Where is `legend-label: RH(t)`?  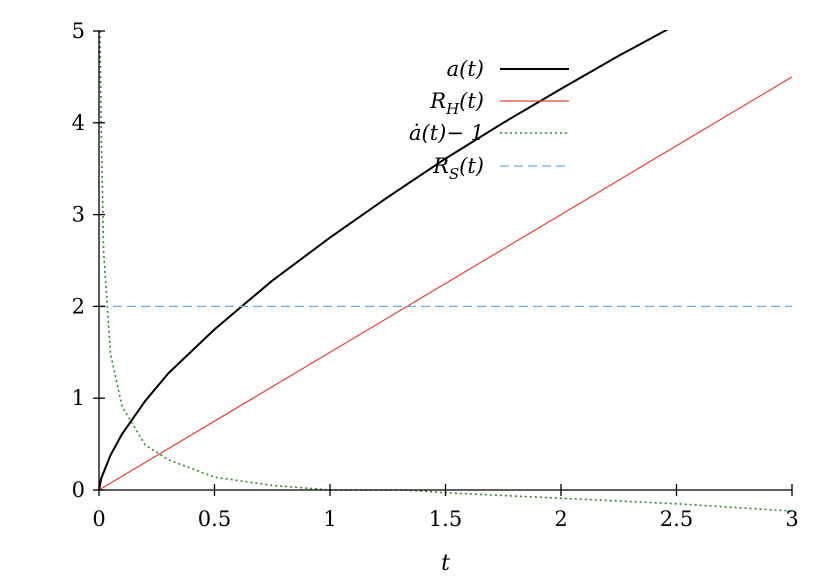
legend-label: RH(t) is located at coordinates (456, 103).